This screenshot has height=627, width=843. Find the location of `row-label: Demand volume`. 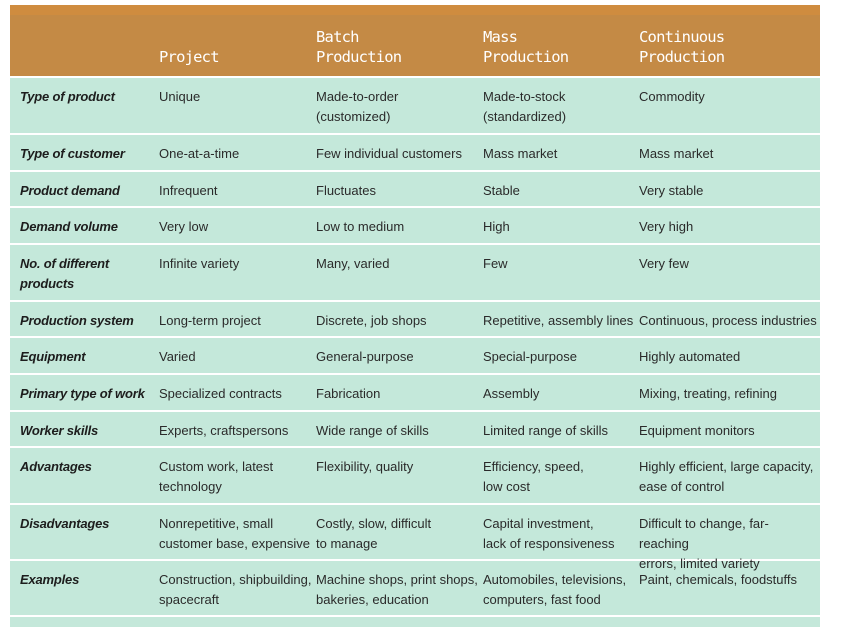

row-label: Demand volume is located at coordinates (69, 226).